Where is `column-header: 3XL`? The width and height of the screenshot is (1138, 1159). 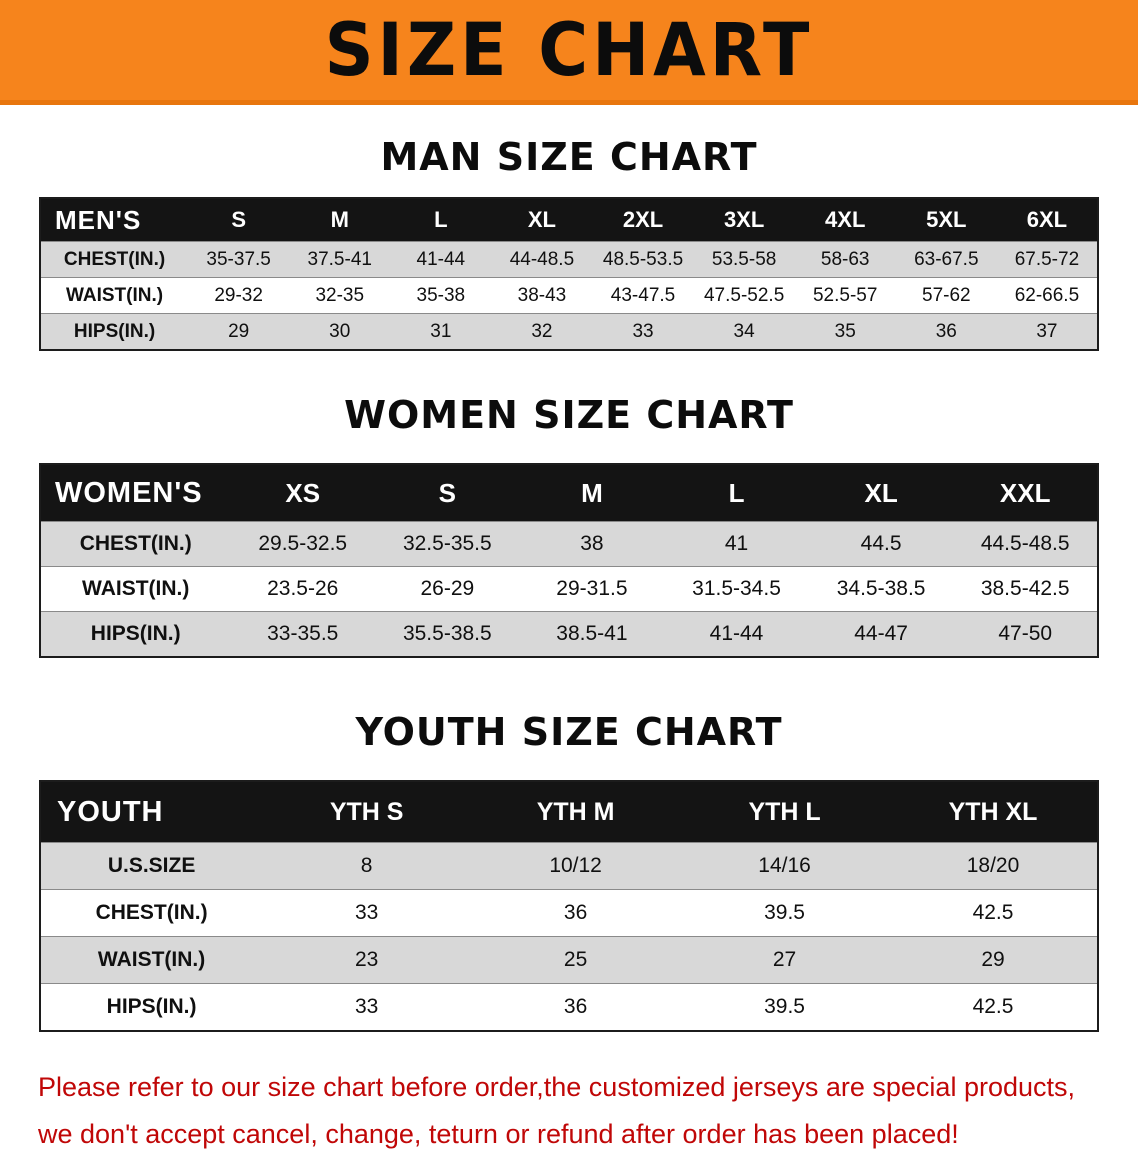 column-header: 3XL is located at coordinates (744, 220).